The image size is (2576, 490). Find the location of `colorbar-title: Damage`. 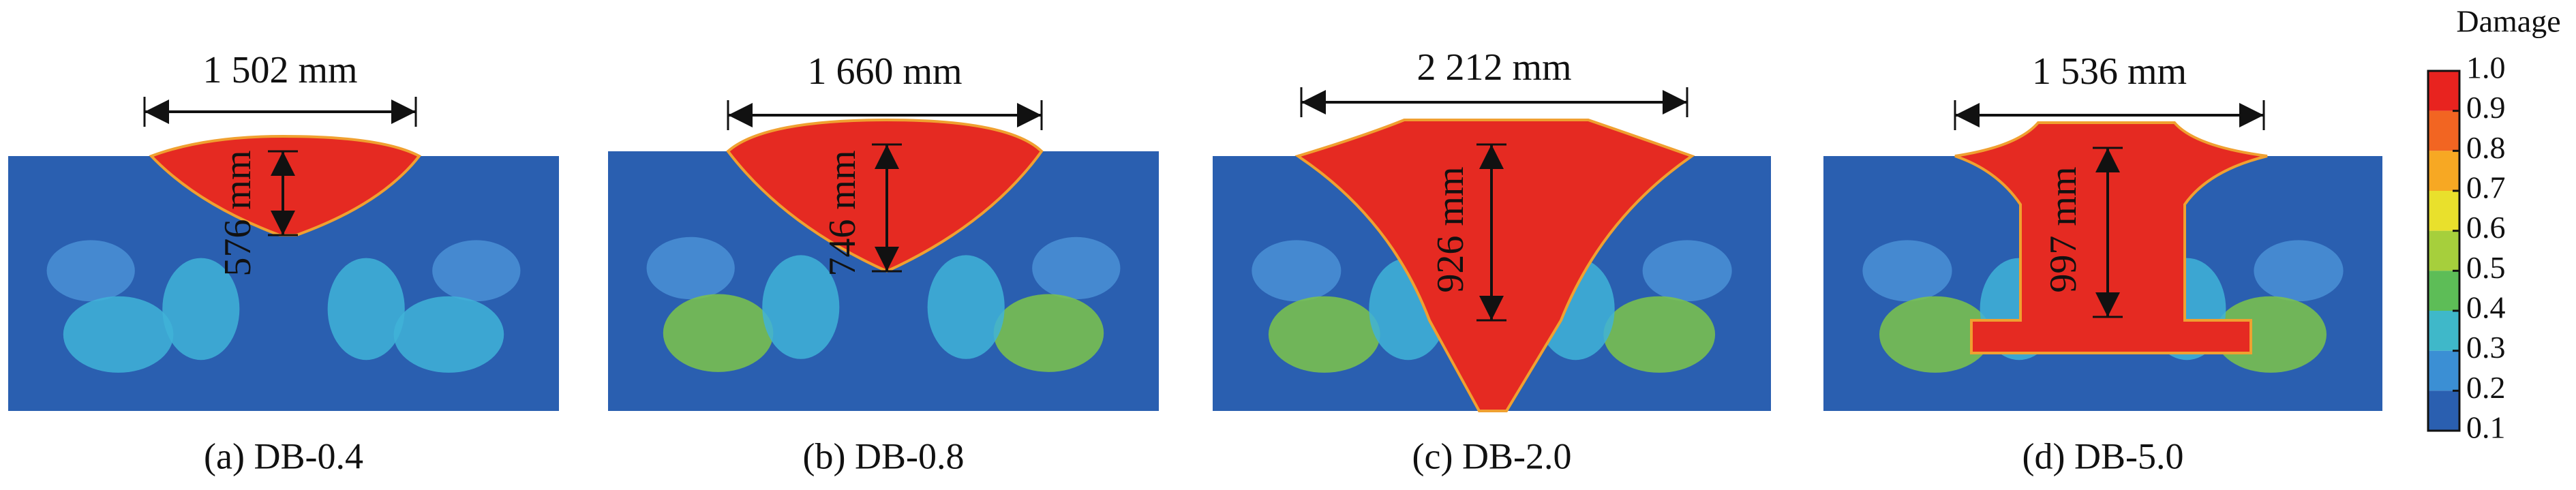

colorbar-title: Damage is located at coordinates (2508, 22).